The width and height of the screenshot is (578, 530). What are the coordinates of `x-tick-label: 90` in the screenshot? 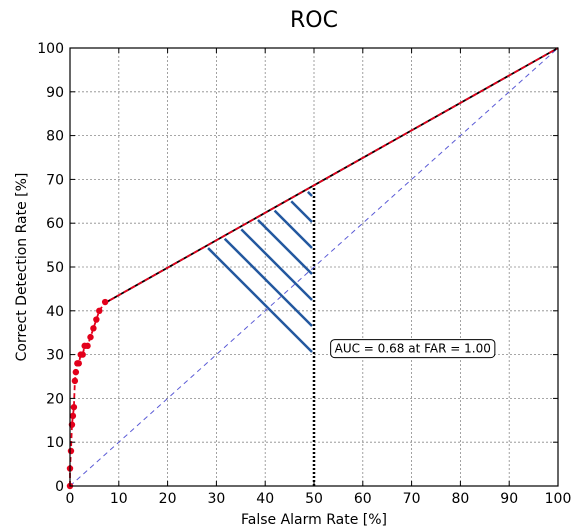 It's located at (509, 499).